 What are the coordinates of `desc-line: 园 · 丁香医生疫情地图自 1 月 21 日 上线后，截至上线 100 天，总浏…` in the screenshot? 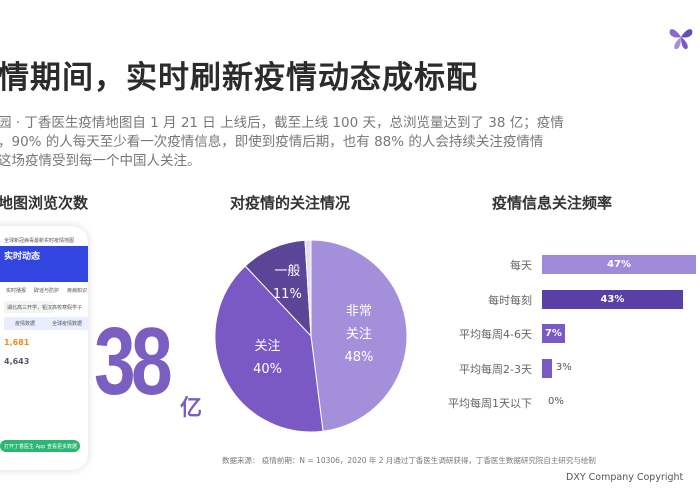 It's located at (282, 123).